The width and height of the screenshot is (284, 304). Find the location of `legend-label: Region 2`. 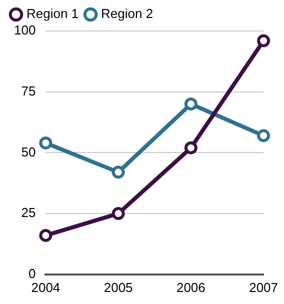

legend-label: Region 2 is located at coordinates (127, 14).